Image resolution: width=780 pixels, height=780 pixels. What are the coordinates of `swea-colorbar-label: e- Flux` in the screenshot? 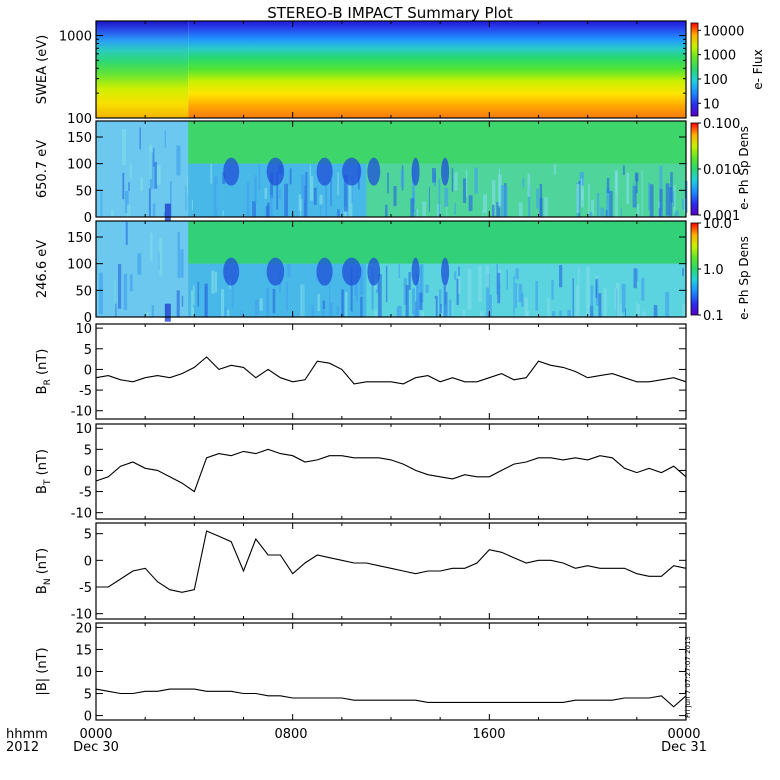 It's located at (758, 69).